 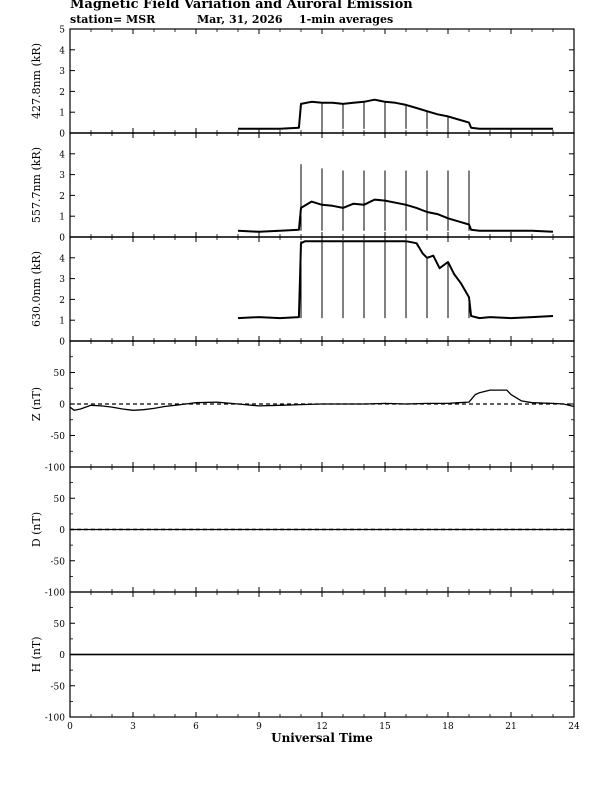 What do you see at coordinates (240, 19) in the screenshot?
I see `date-label: Mar, 31, 2026` at bounding box center [240, 19].